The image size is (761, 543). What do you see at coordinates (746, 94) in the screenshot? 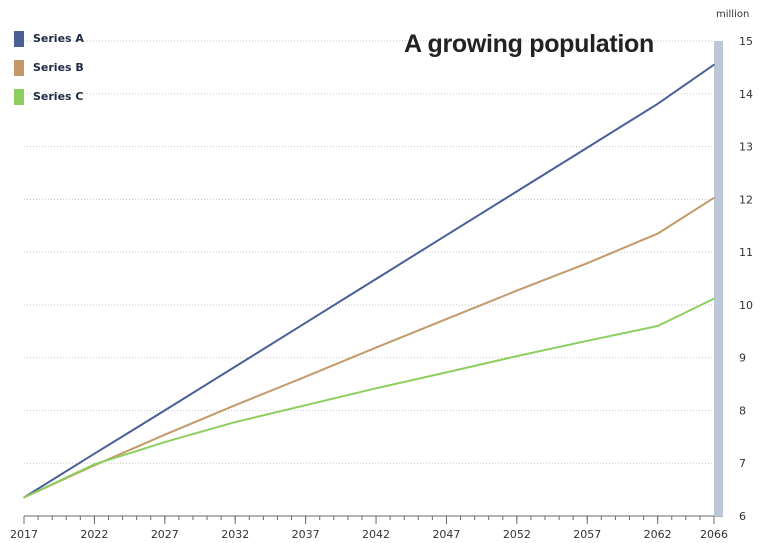
I see `y-tick-label-14: 14` at bounding box center [746, 94].